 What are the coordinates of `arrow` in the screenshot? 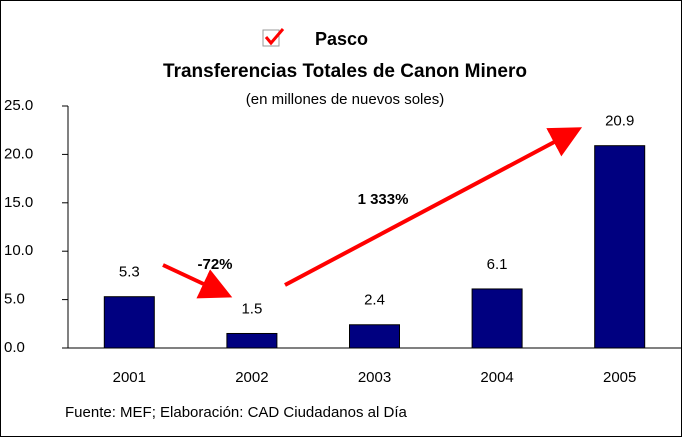 It's located at (197, 281).